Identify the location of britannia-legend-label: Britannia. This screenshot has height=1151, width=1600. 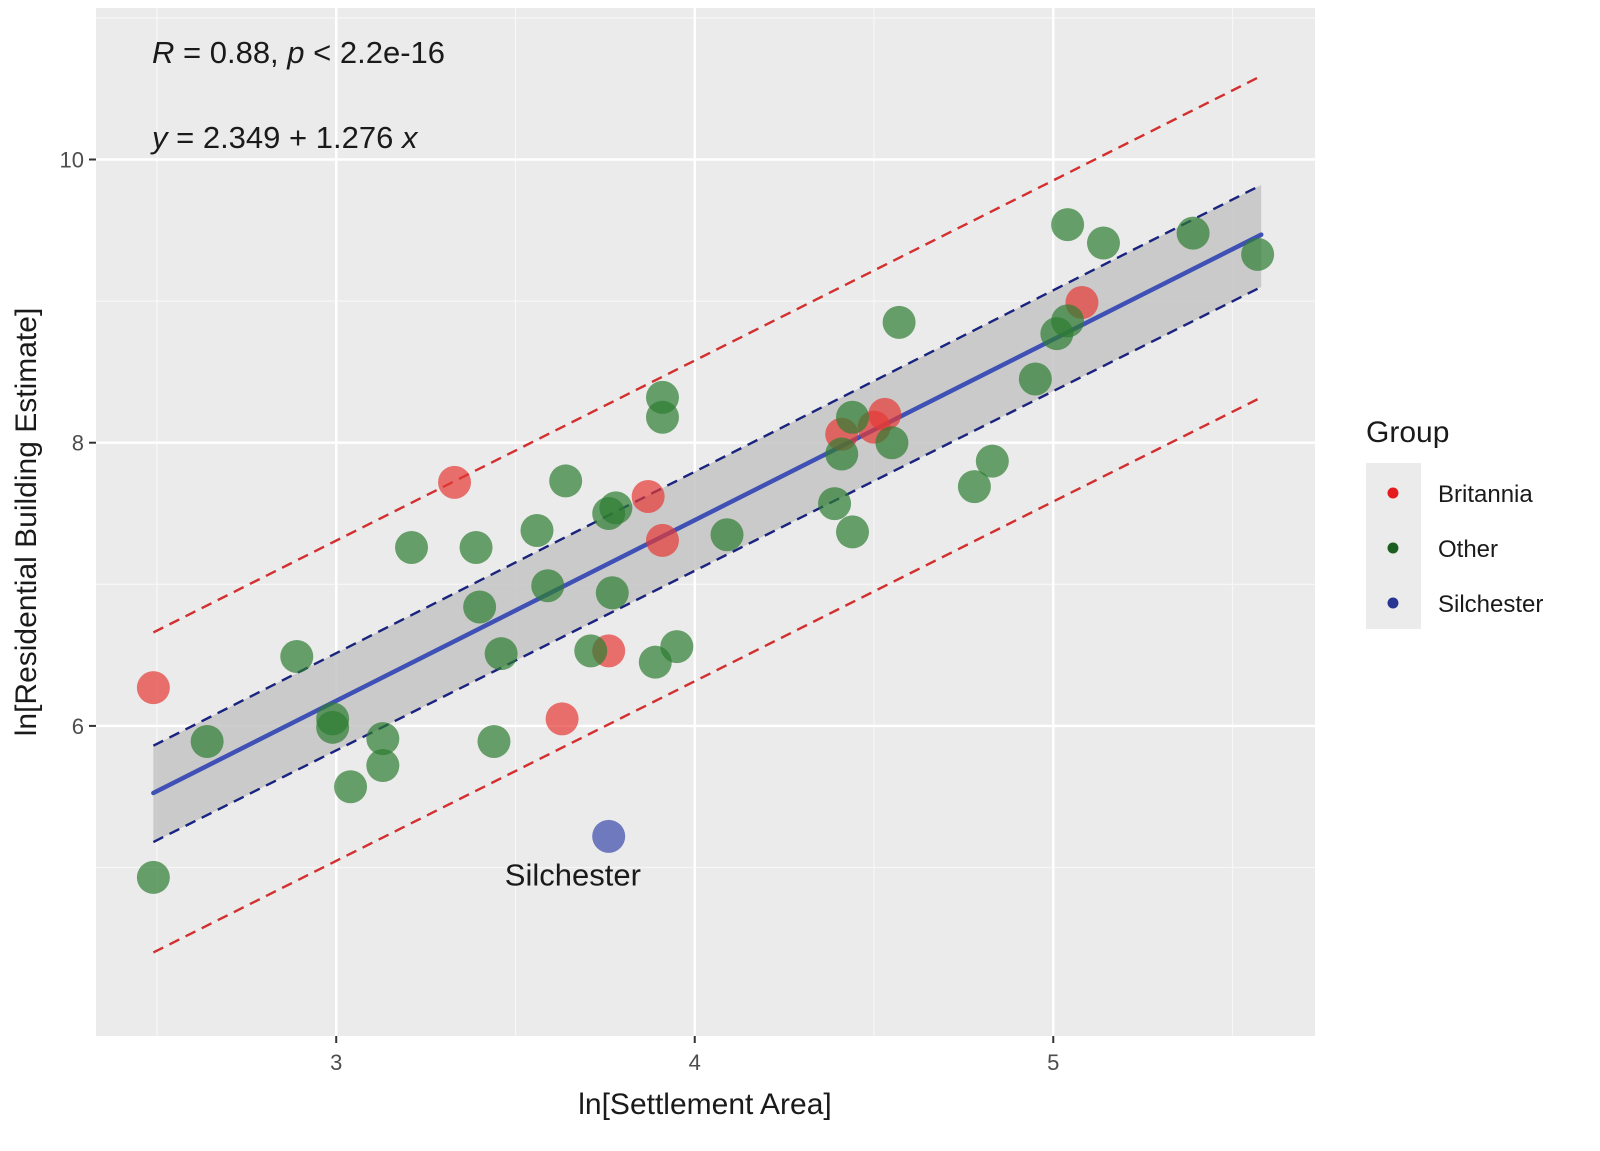
(1485, 494).